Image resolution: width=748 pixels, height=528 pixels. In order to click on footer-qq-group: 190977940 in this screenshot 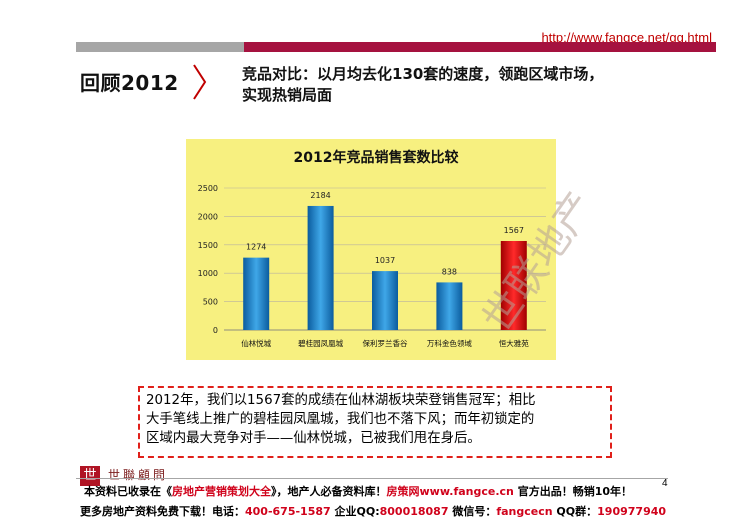, I will do `click(632, 511)`.